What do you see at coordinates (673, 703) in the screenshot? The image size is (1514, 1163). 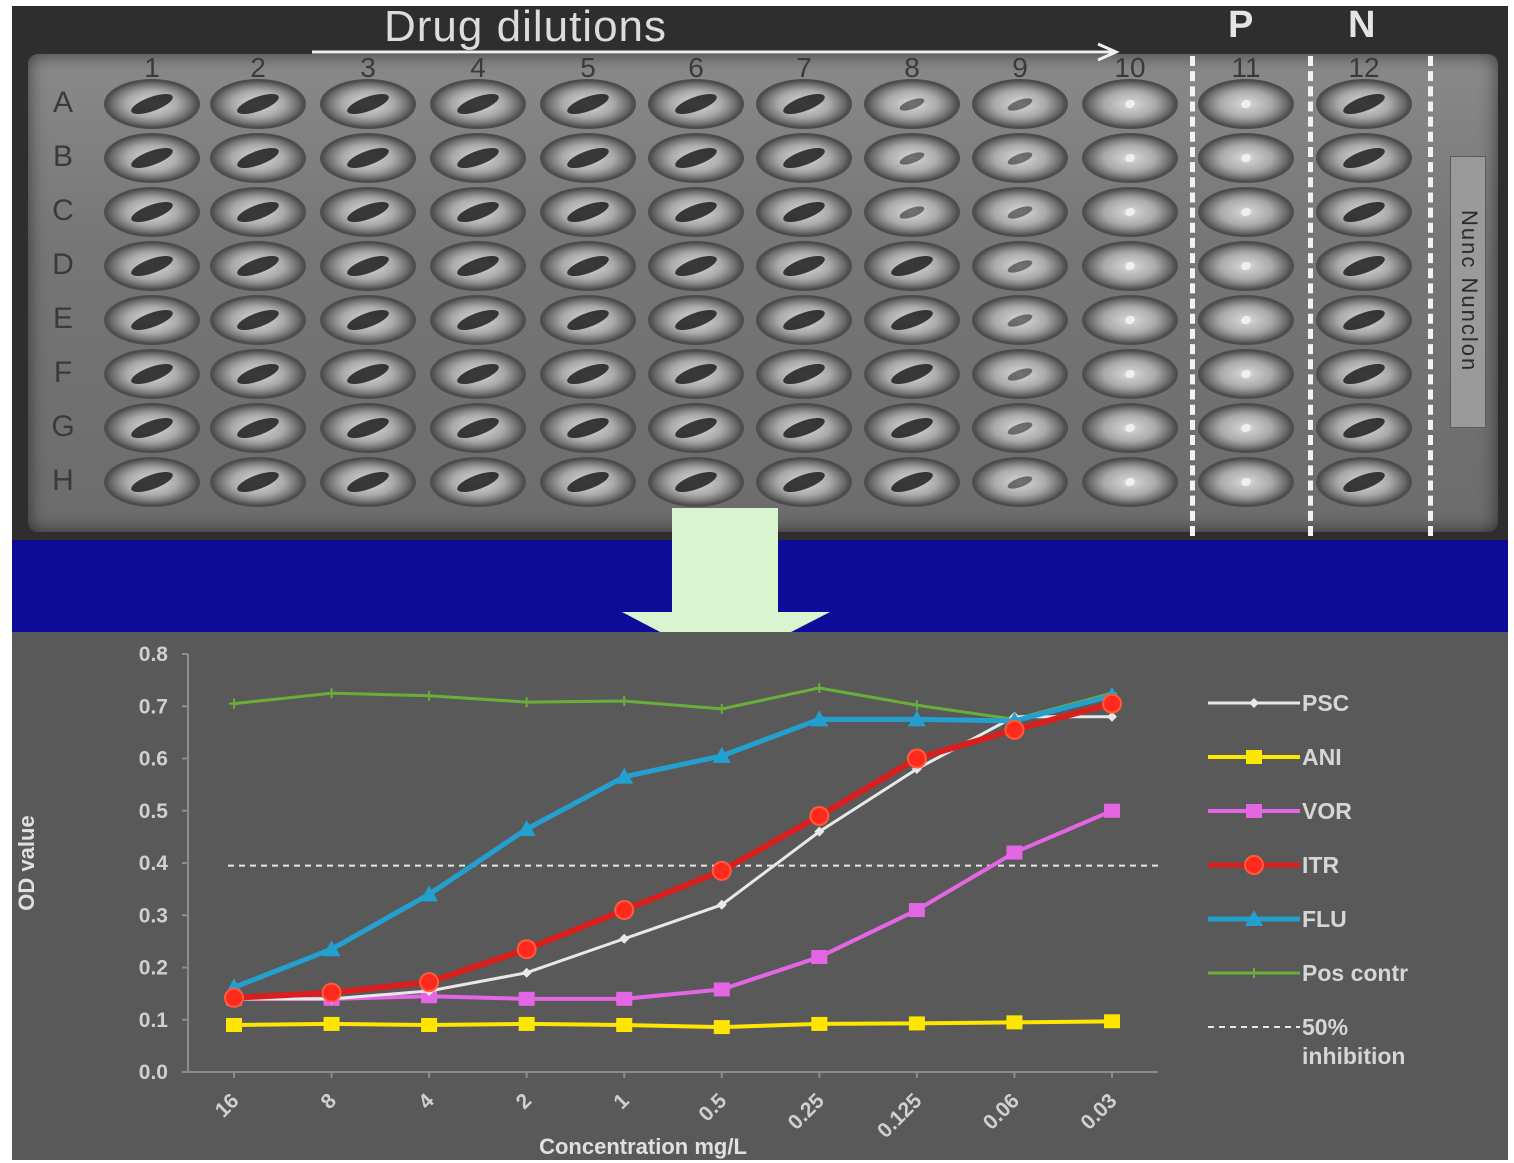 I see `series-pos-contr-line` at bounding box center [673, 703].